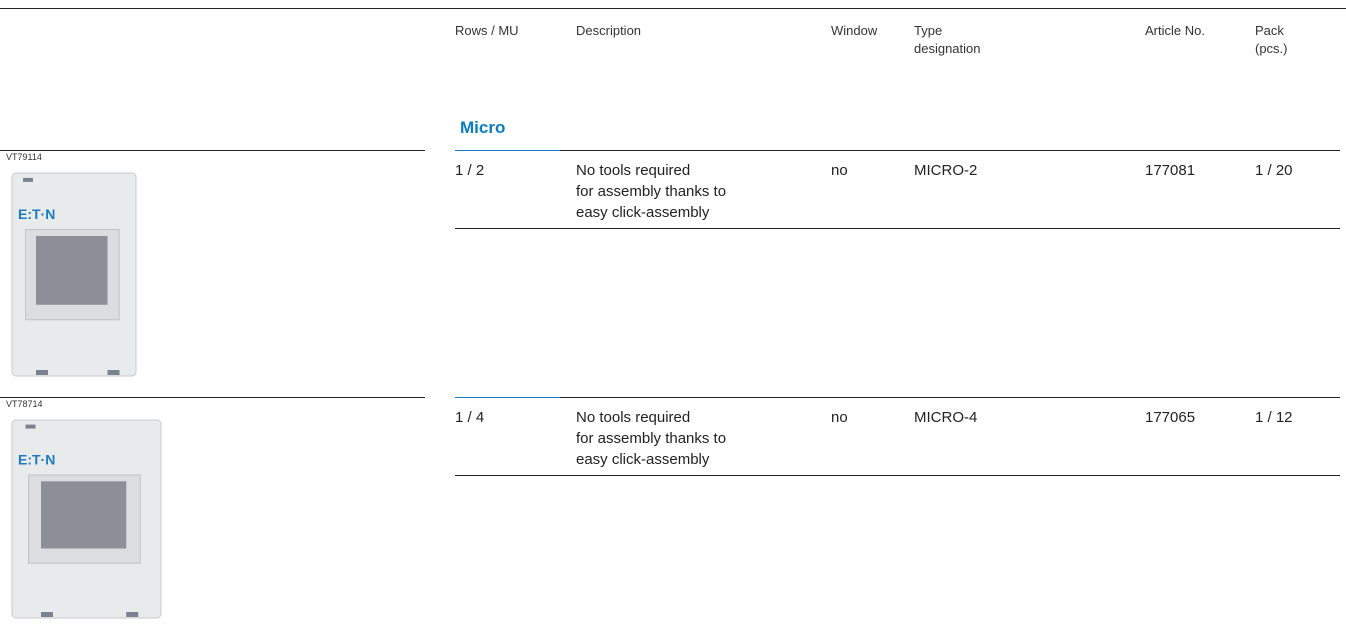 The image size is (1346, 628). Describe the element at coordinates (1170, 417) in the screenshot. I see `cell-article: 177065` at that location.